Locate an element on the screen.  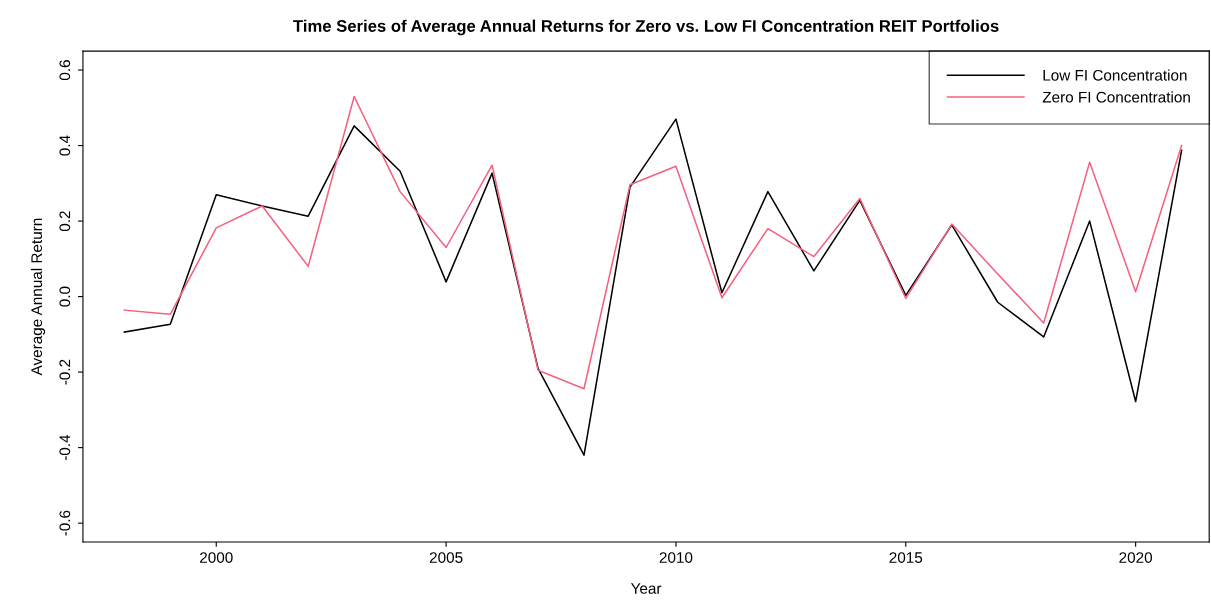
chart-title: Time Series of Average Annual Returns for Zero vs. Low FI Concentration REIT Portfolios is located at coordinates (646, 27).